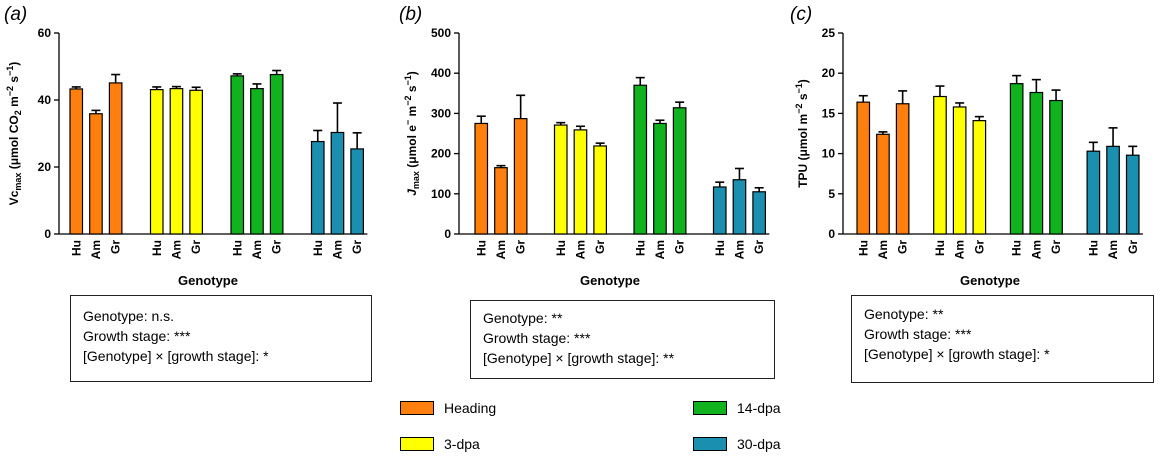 The image size is (1166, 457). What do you see at coordinates (412, 133) in the screenshot?
I see `y-axis-label: Jmax (μmol e− m−2 s−1)` at bounding box center [412, 133].